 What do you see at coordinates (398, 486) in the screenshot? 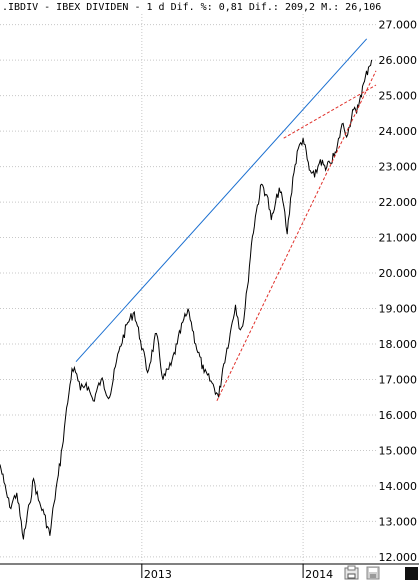
I see `y-tick-label: 14.000` at bounding box center [398, 486].